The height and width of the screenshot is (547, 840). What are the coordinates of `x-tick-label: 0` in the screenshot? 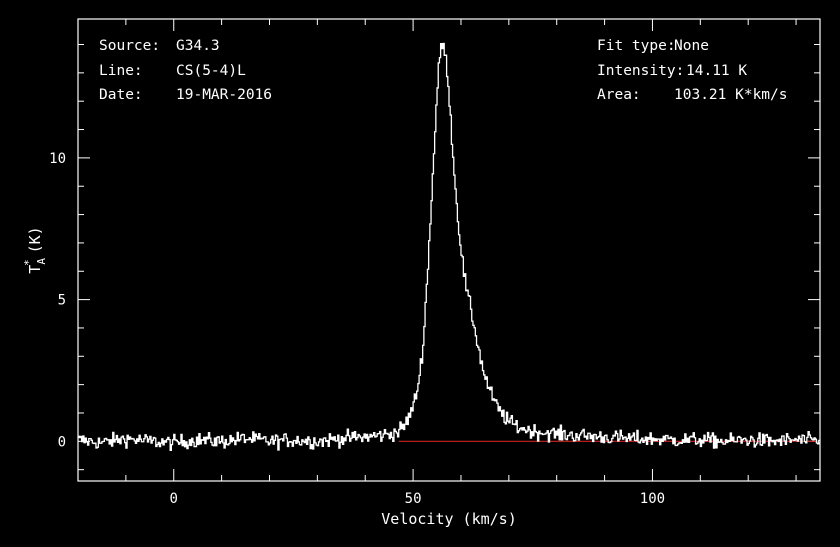 It's located at (174, 499).